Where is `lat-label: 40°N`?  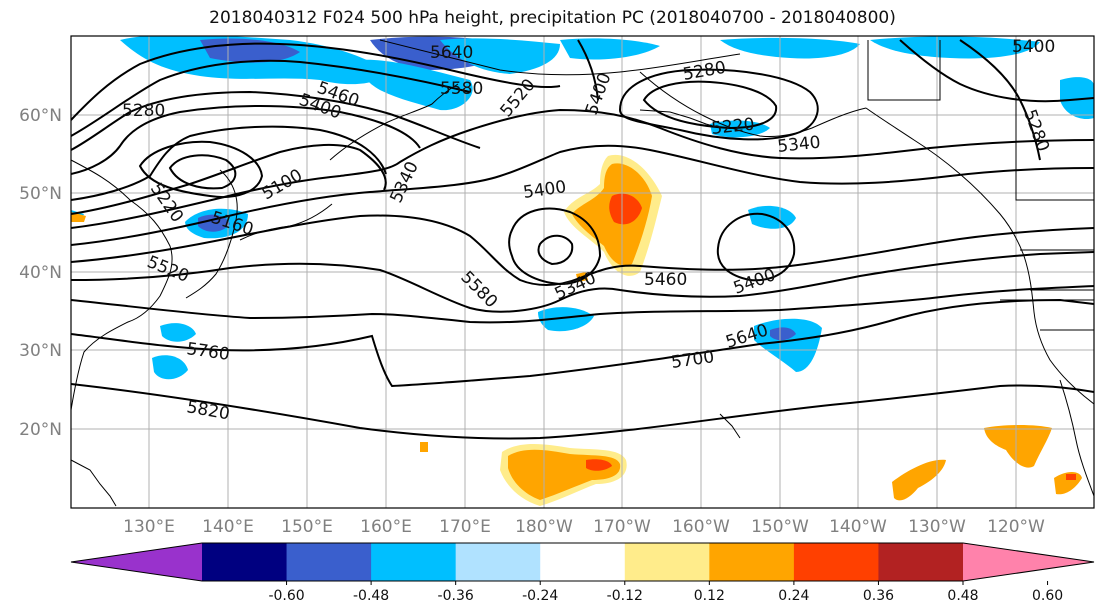
lat-label: 40°N is located at coordinates (40, 273).